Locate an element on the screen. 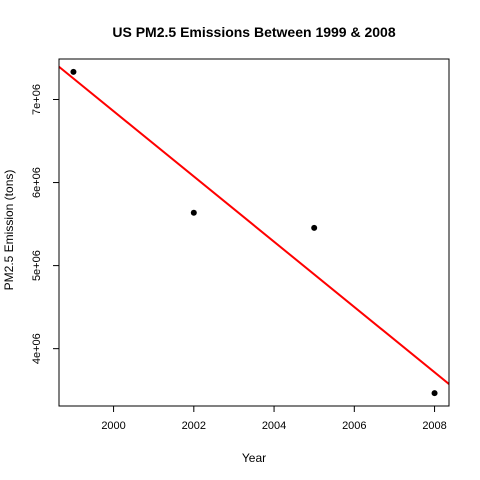 The width and height of the screenshot is (480, 480). y-axis-label: PM2.5 Emission (tons) is located at coordinates (9, 230).